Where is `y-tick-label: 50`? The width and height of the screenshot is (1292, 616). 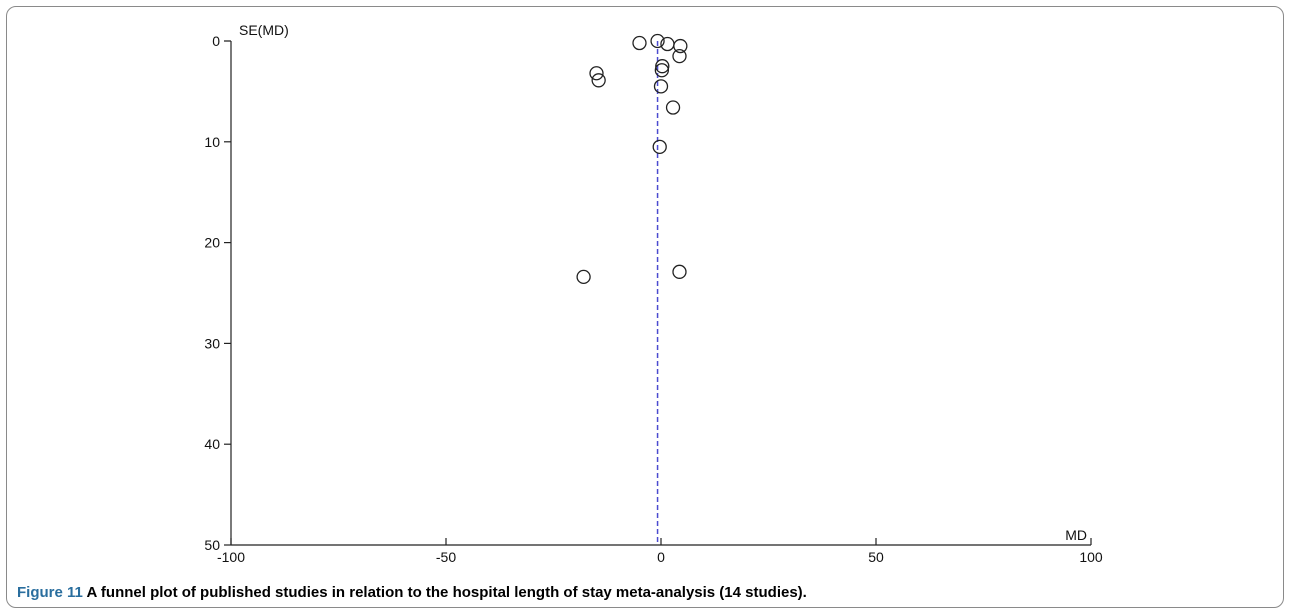
y-tick-label: 50 is located at coordinates (212, 545).